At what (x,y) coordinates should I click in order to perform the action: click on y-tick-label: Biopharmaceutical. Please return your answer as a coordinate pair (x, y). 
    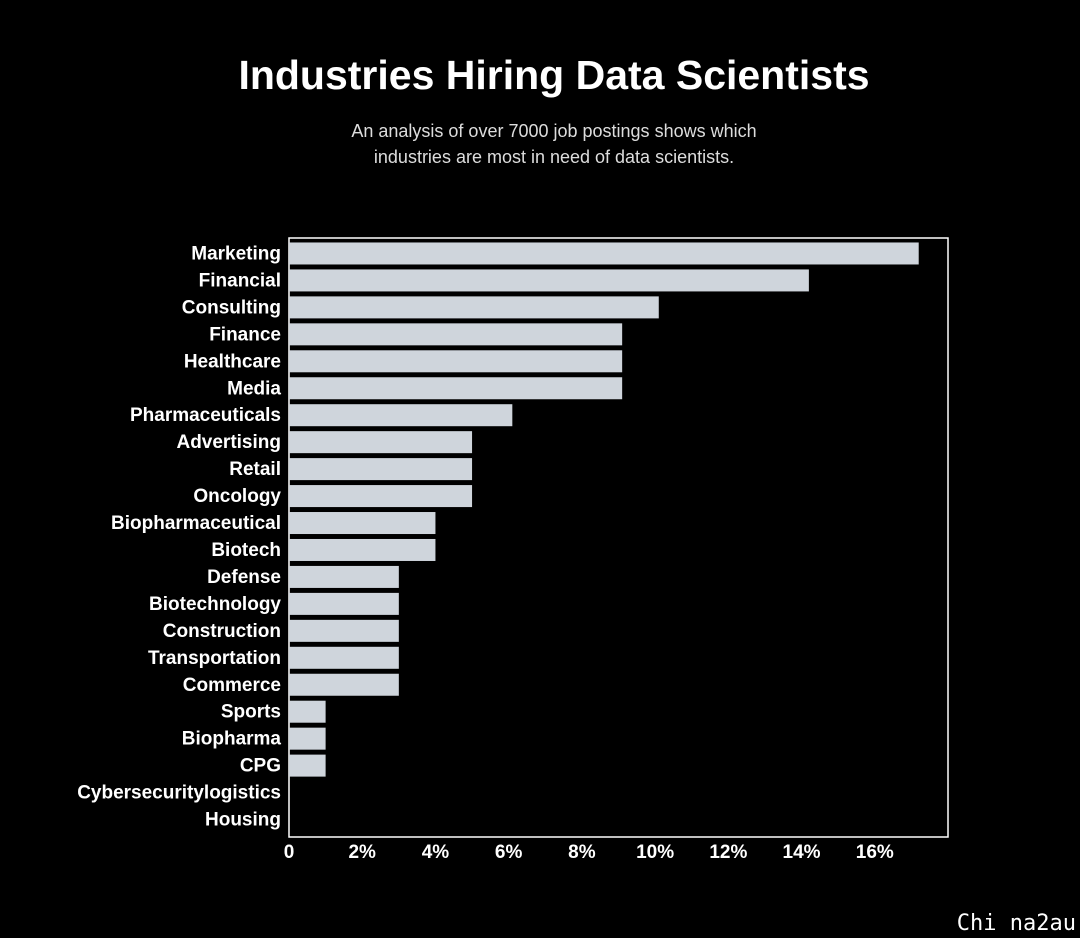
    Looking at the image, I should click on (196, 523).